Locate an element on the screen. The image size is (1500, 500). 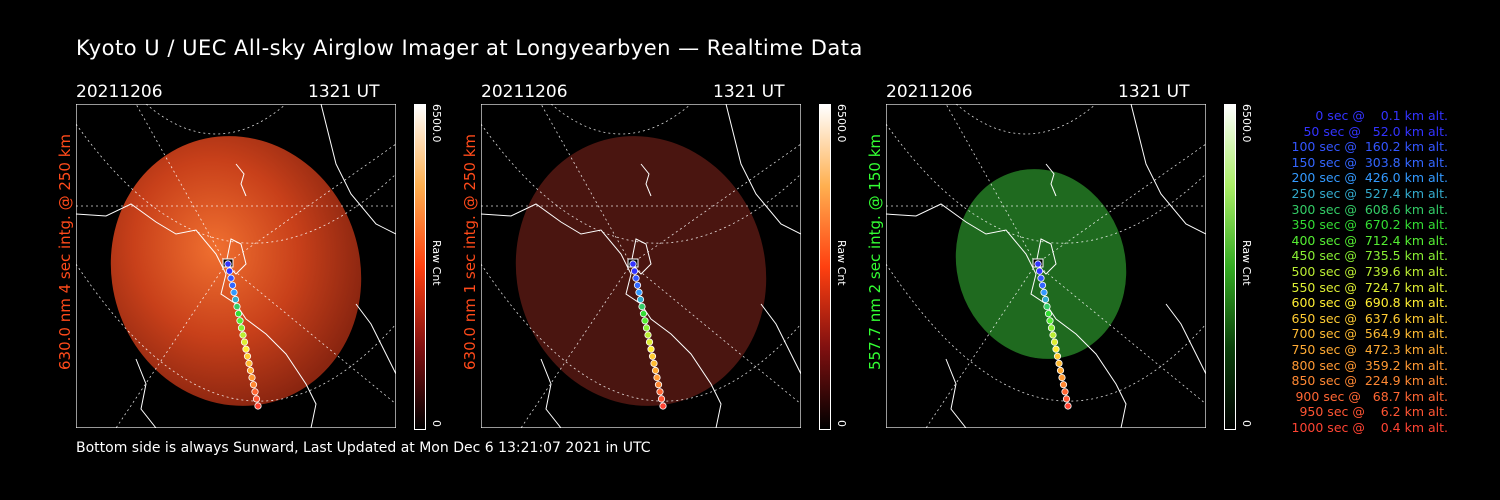
legend-row: 800 sec @ 359.2 km alt. is located at coordinates (1369, 365).